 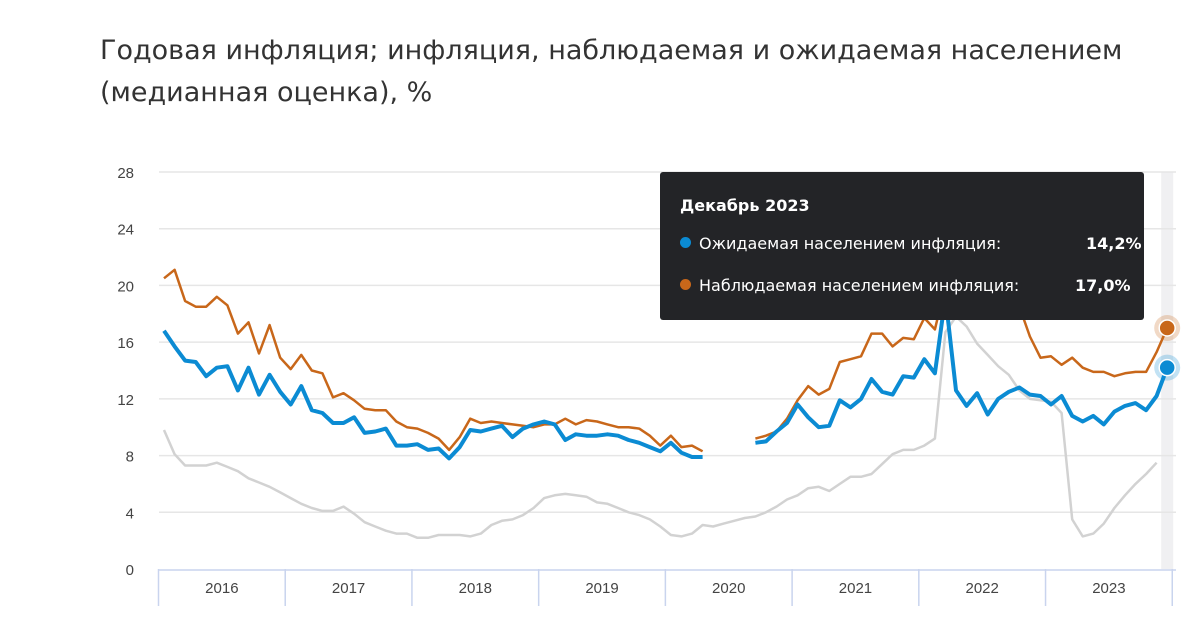 I want to click on blue-dot-icon, so click(x=685, y=242).